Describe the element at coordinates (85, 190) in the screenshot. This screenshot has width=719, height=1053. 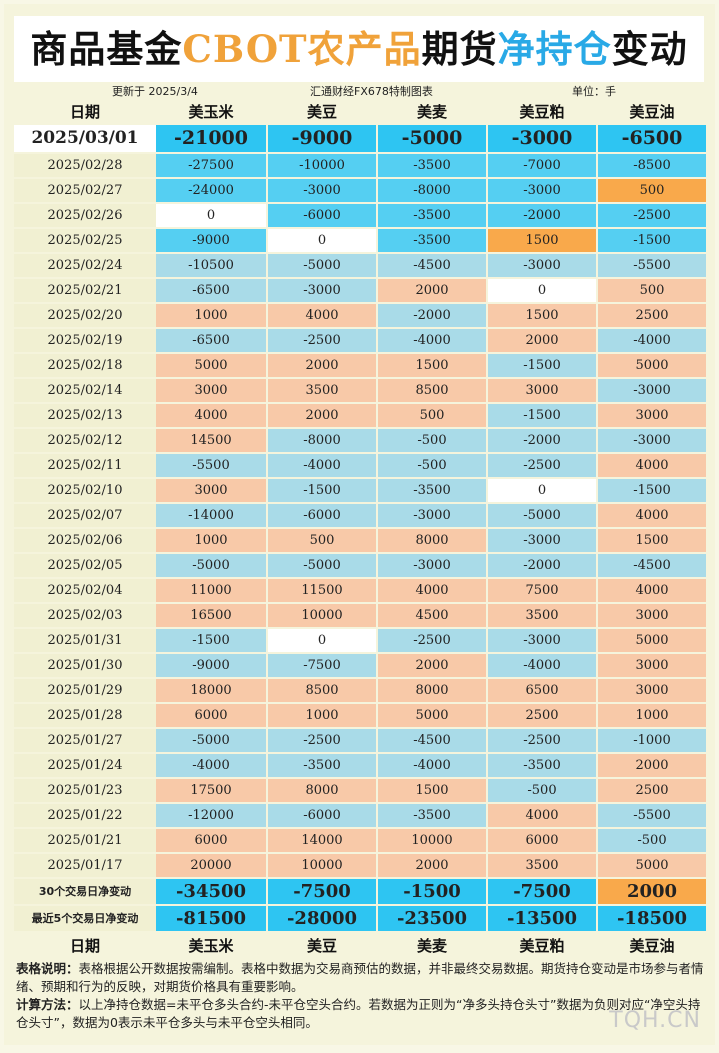
I see `row-date: 2025/02/27` at that location.